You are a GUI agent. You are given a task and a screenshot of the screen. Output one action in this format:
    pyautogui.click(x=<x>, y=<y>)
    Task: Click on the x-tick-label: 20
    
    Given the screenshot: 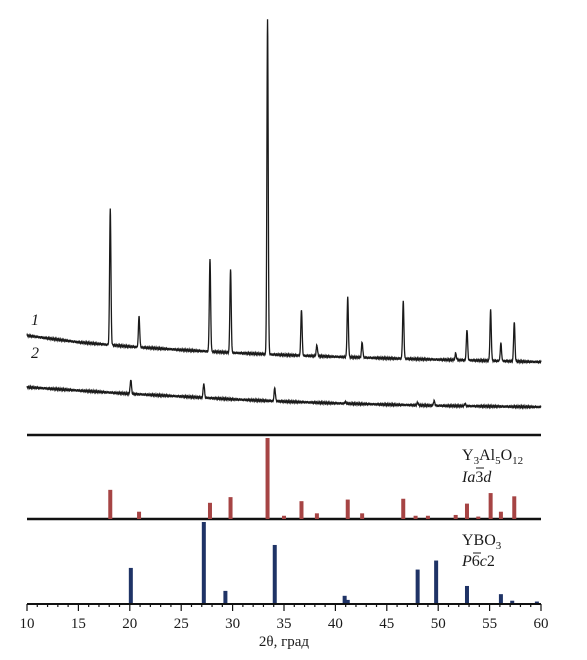 What is the action you would take?
    pyautogui.click(x=129, y=624)
    